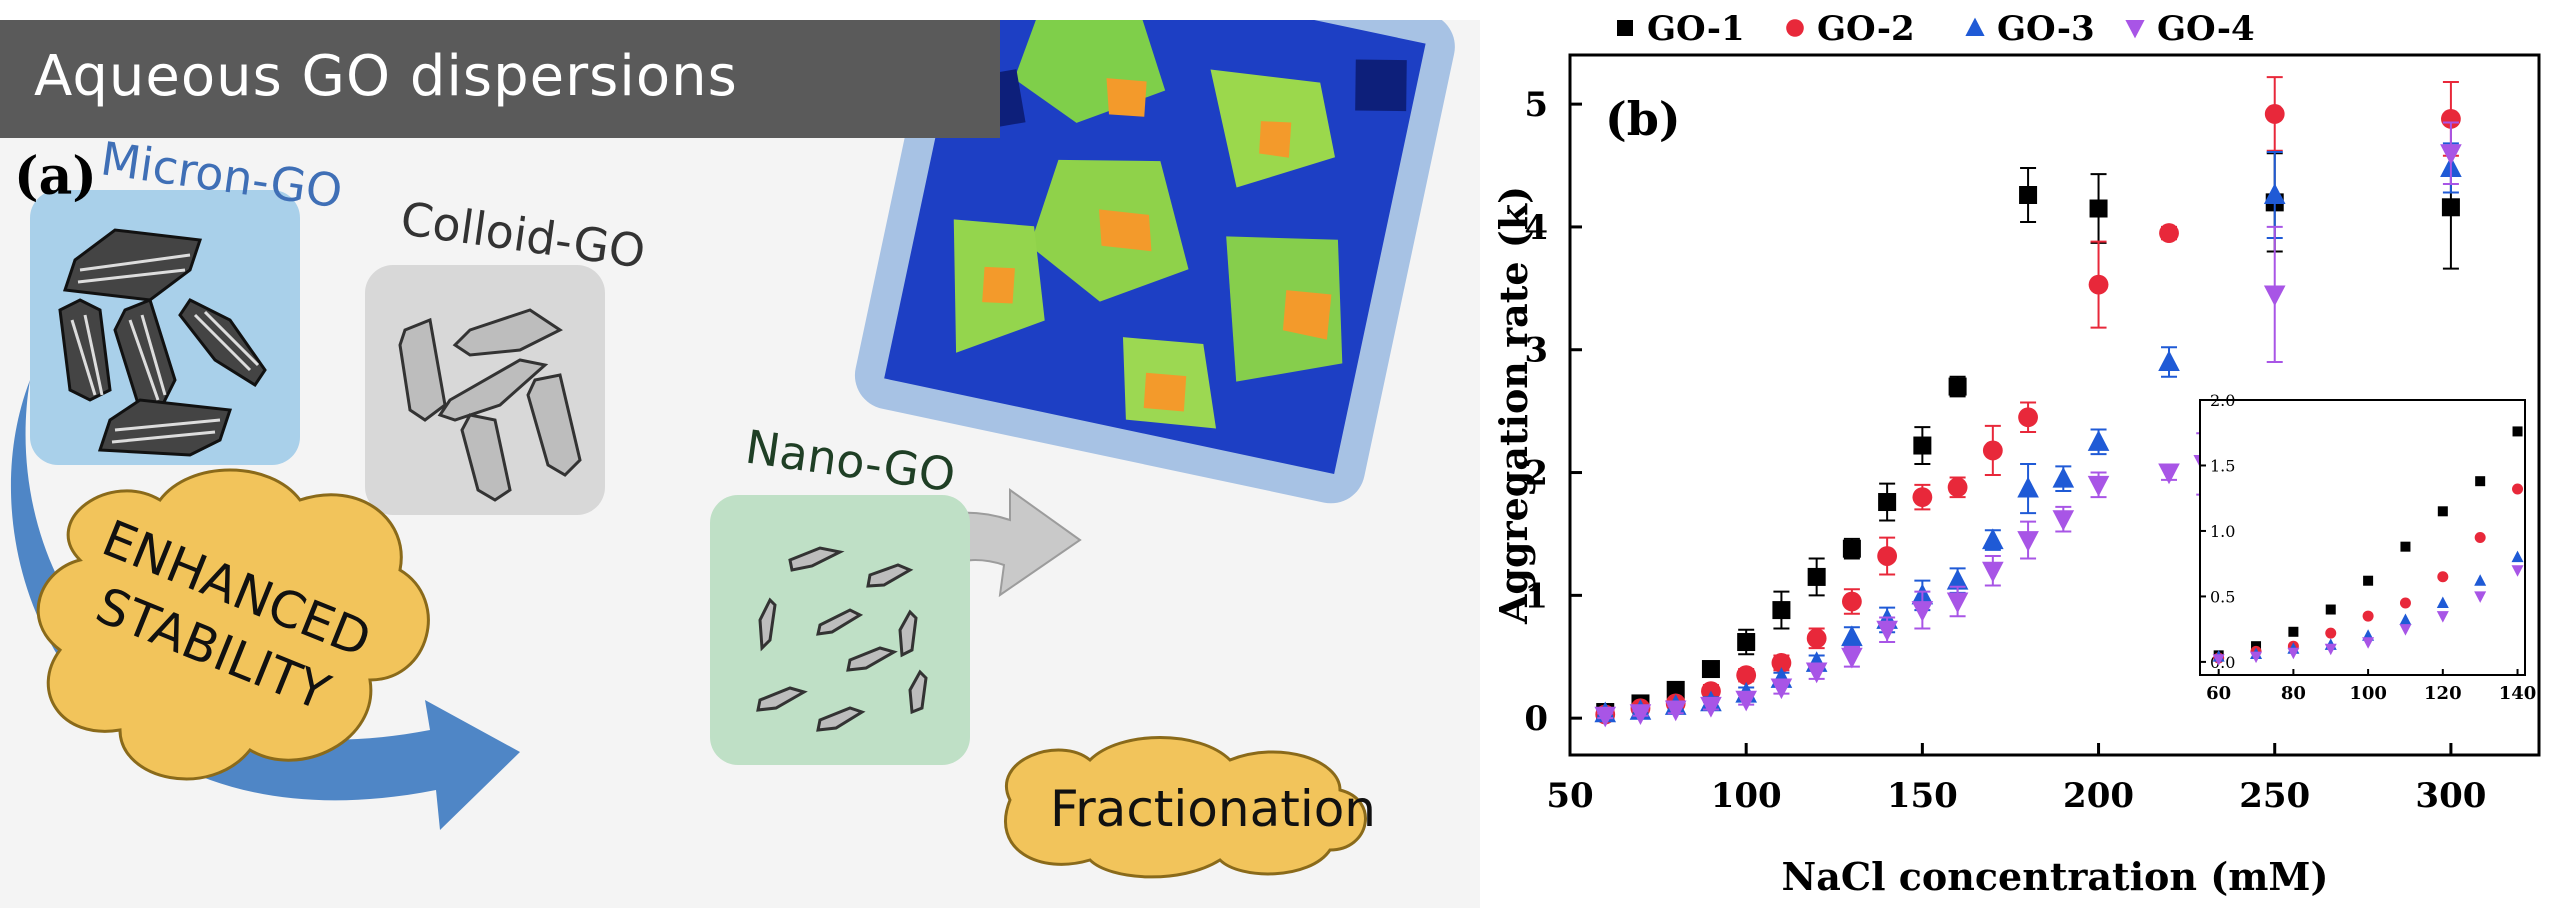 This screenshot has width=2559, height=912. What do you see at coordinates (1536, 719) in the screenshot?
I see `y-tick-label: 0` at bounding box center [1536, 719].